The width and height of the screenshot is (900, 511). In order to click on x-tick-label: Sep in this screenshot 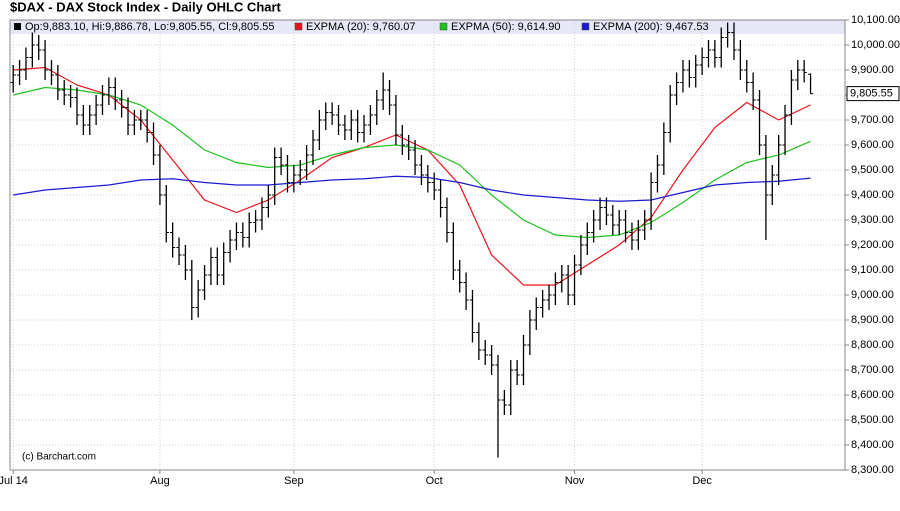, I will do `click(294, 481)`.